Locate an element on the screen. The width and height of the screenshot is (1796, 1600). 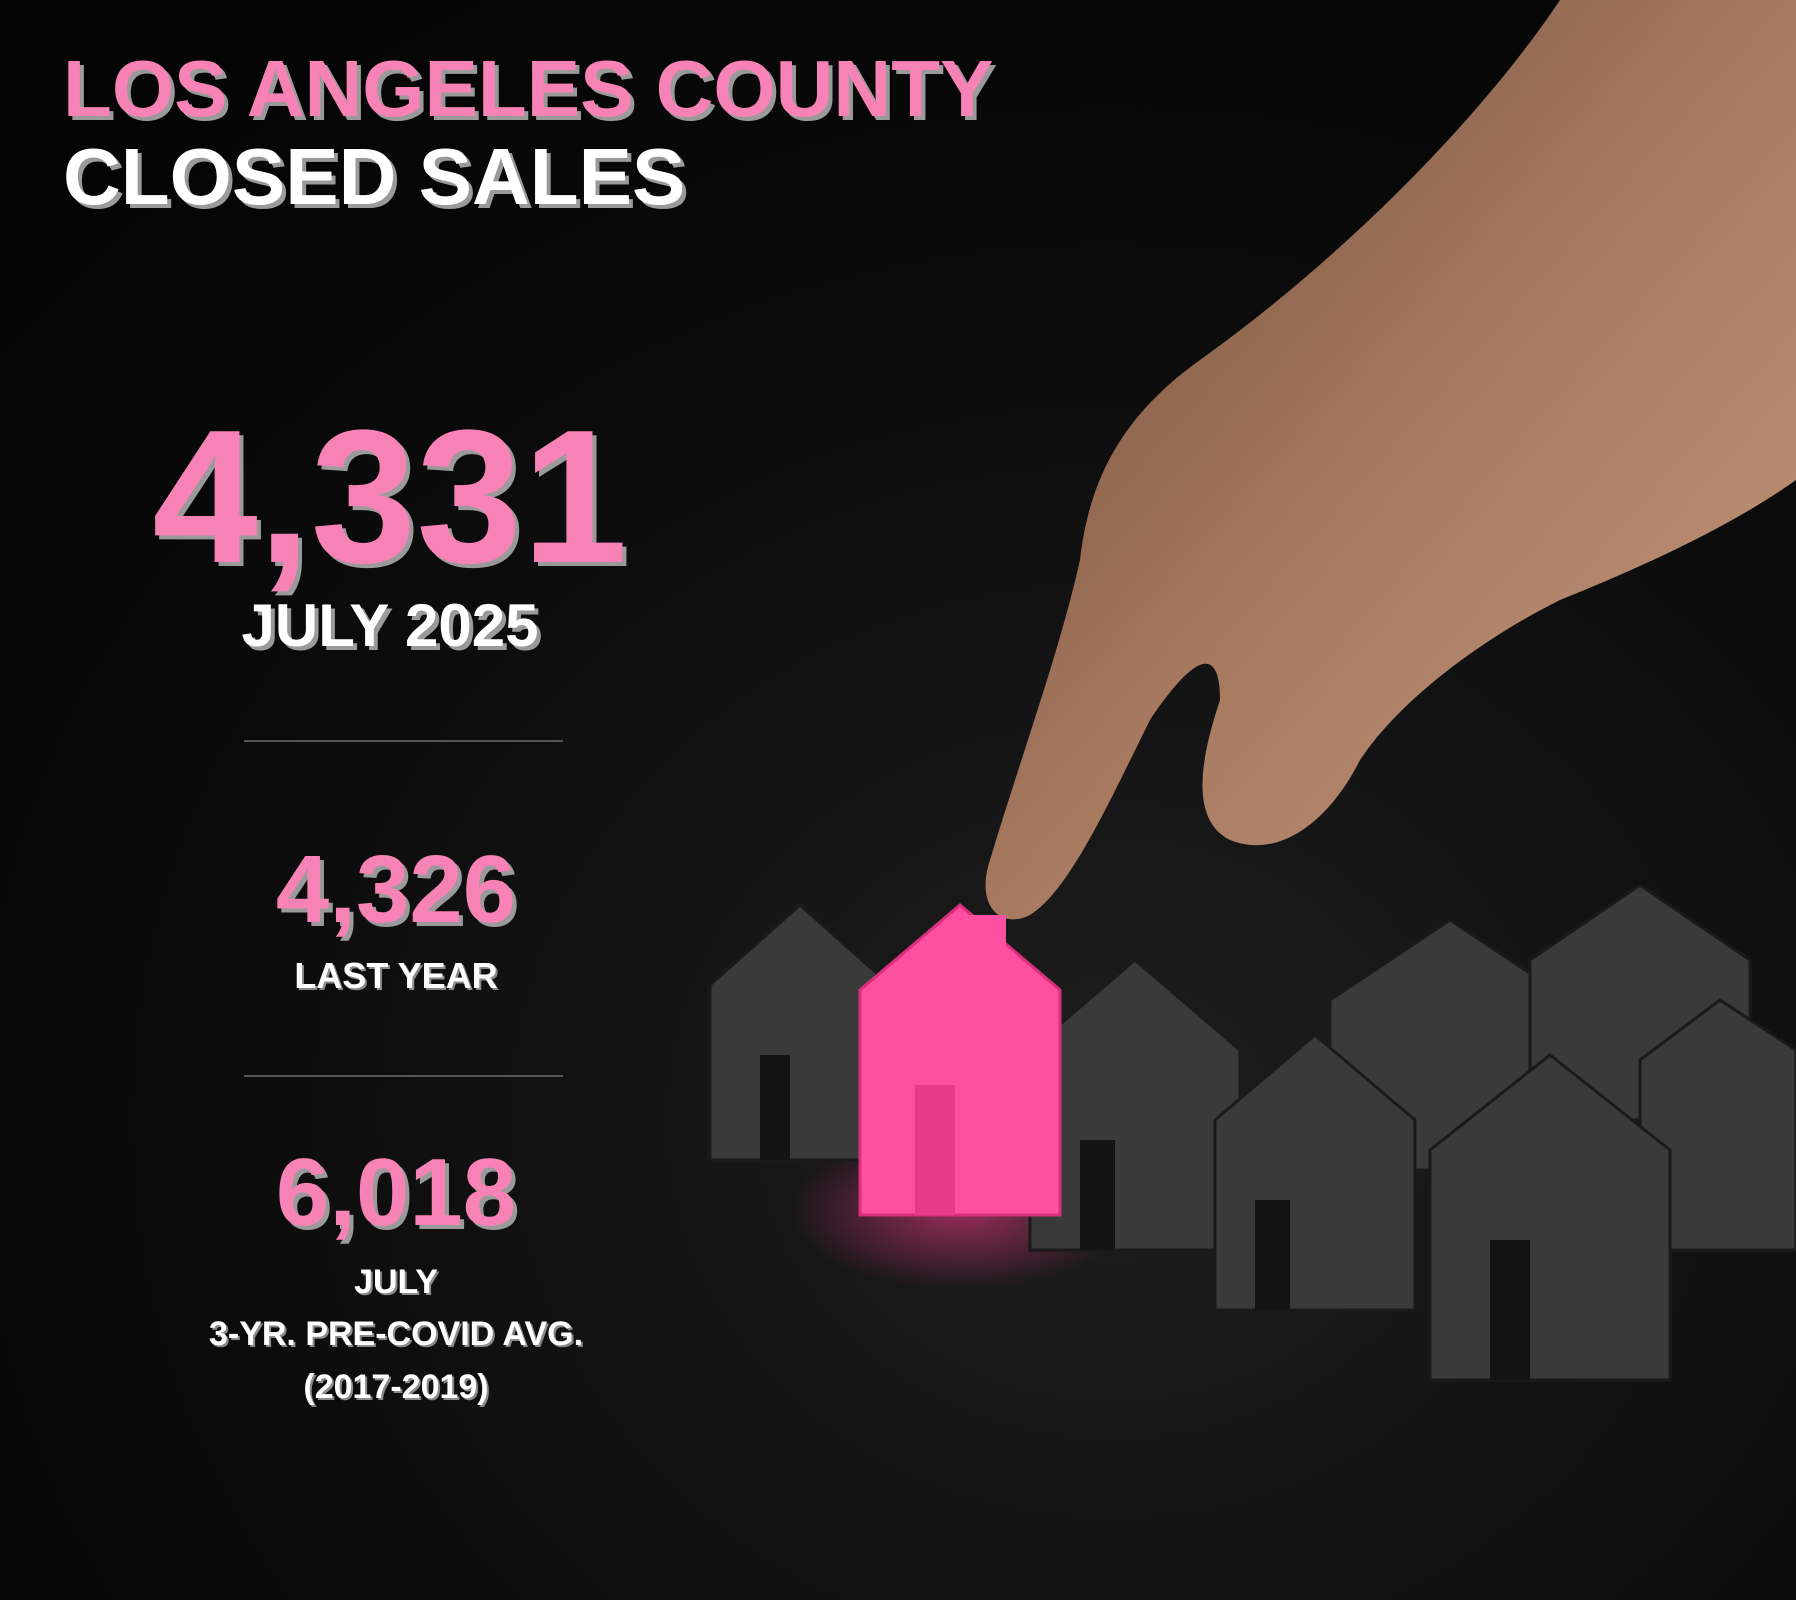
stat-label: LAST YEAR is located at coordinates (395, 975).